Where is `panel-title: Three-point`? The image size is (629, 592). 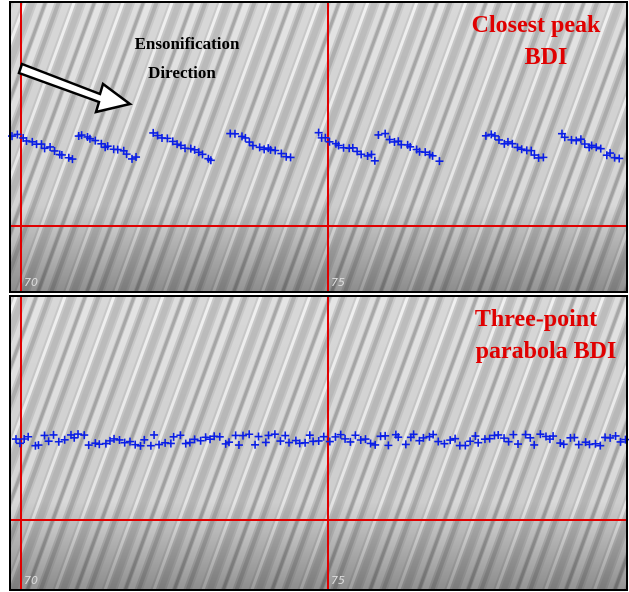
panel-title: Three-point is located at coordinates (536, 319).